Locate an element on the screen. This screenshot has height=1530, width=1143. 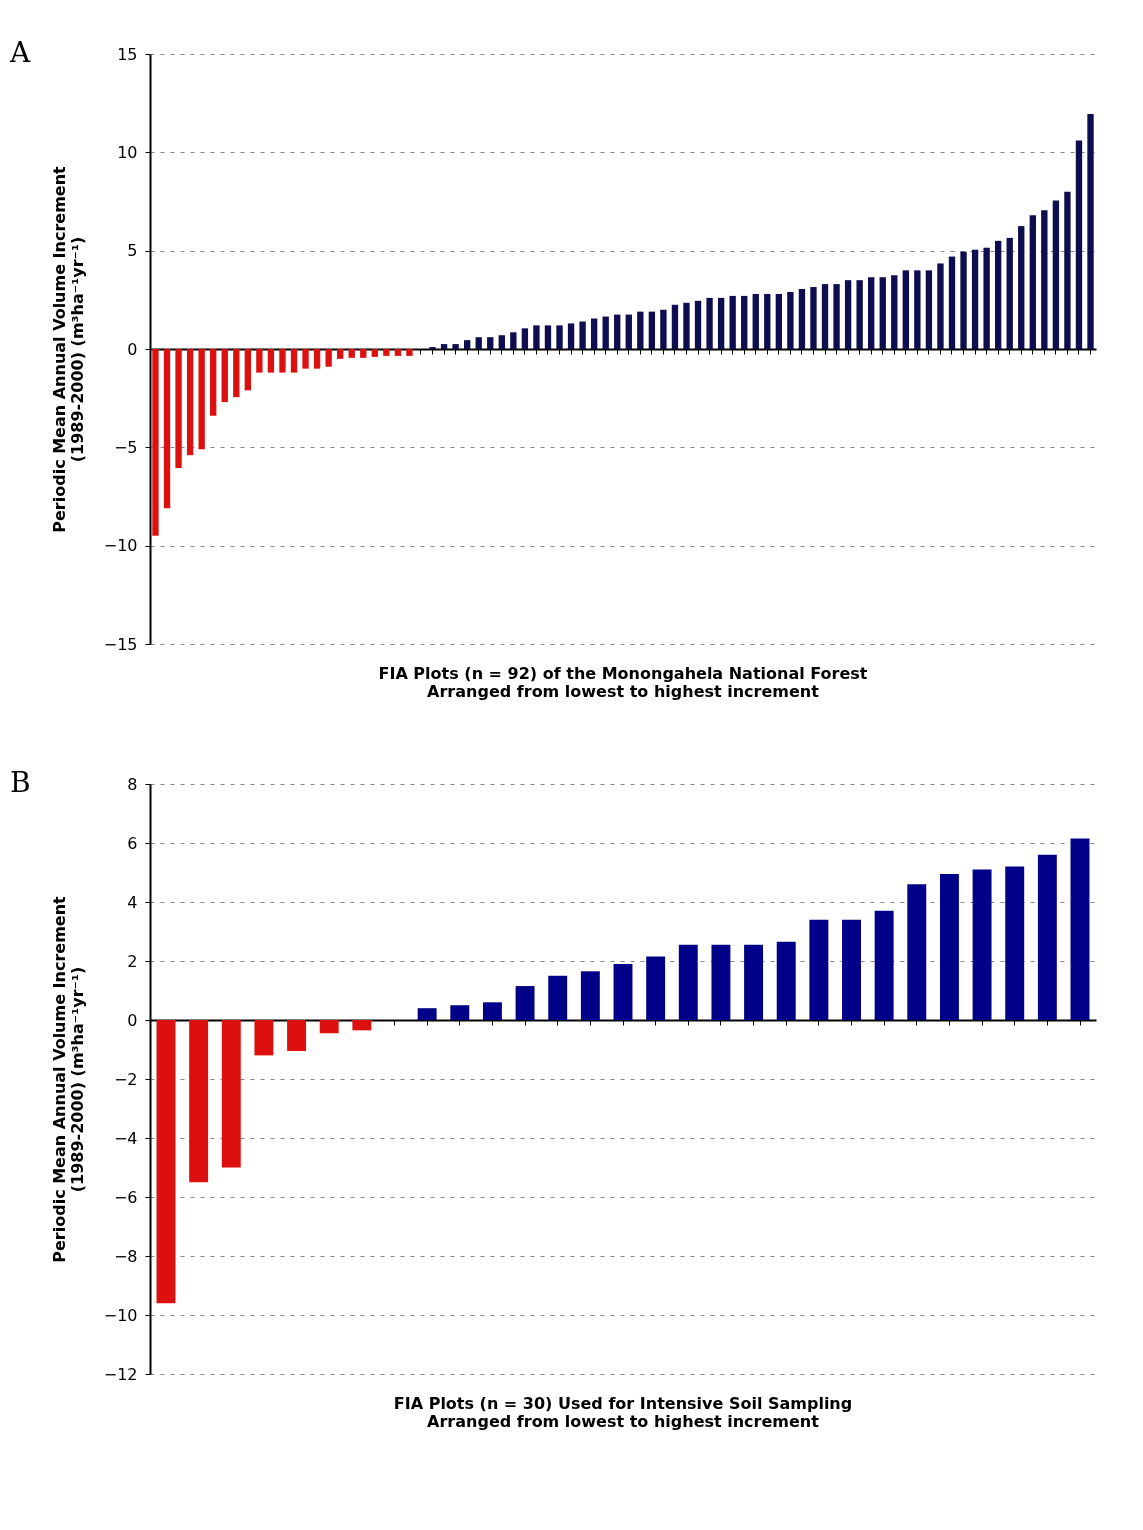
y-tick-label: 5 is located at coordinates (132, 251).